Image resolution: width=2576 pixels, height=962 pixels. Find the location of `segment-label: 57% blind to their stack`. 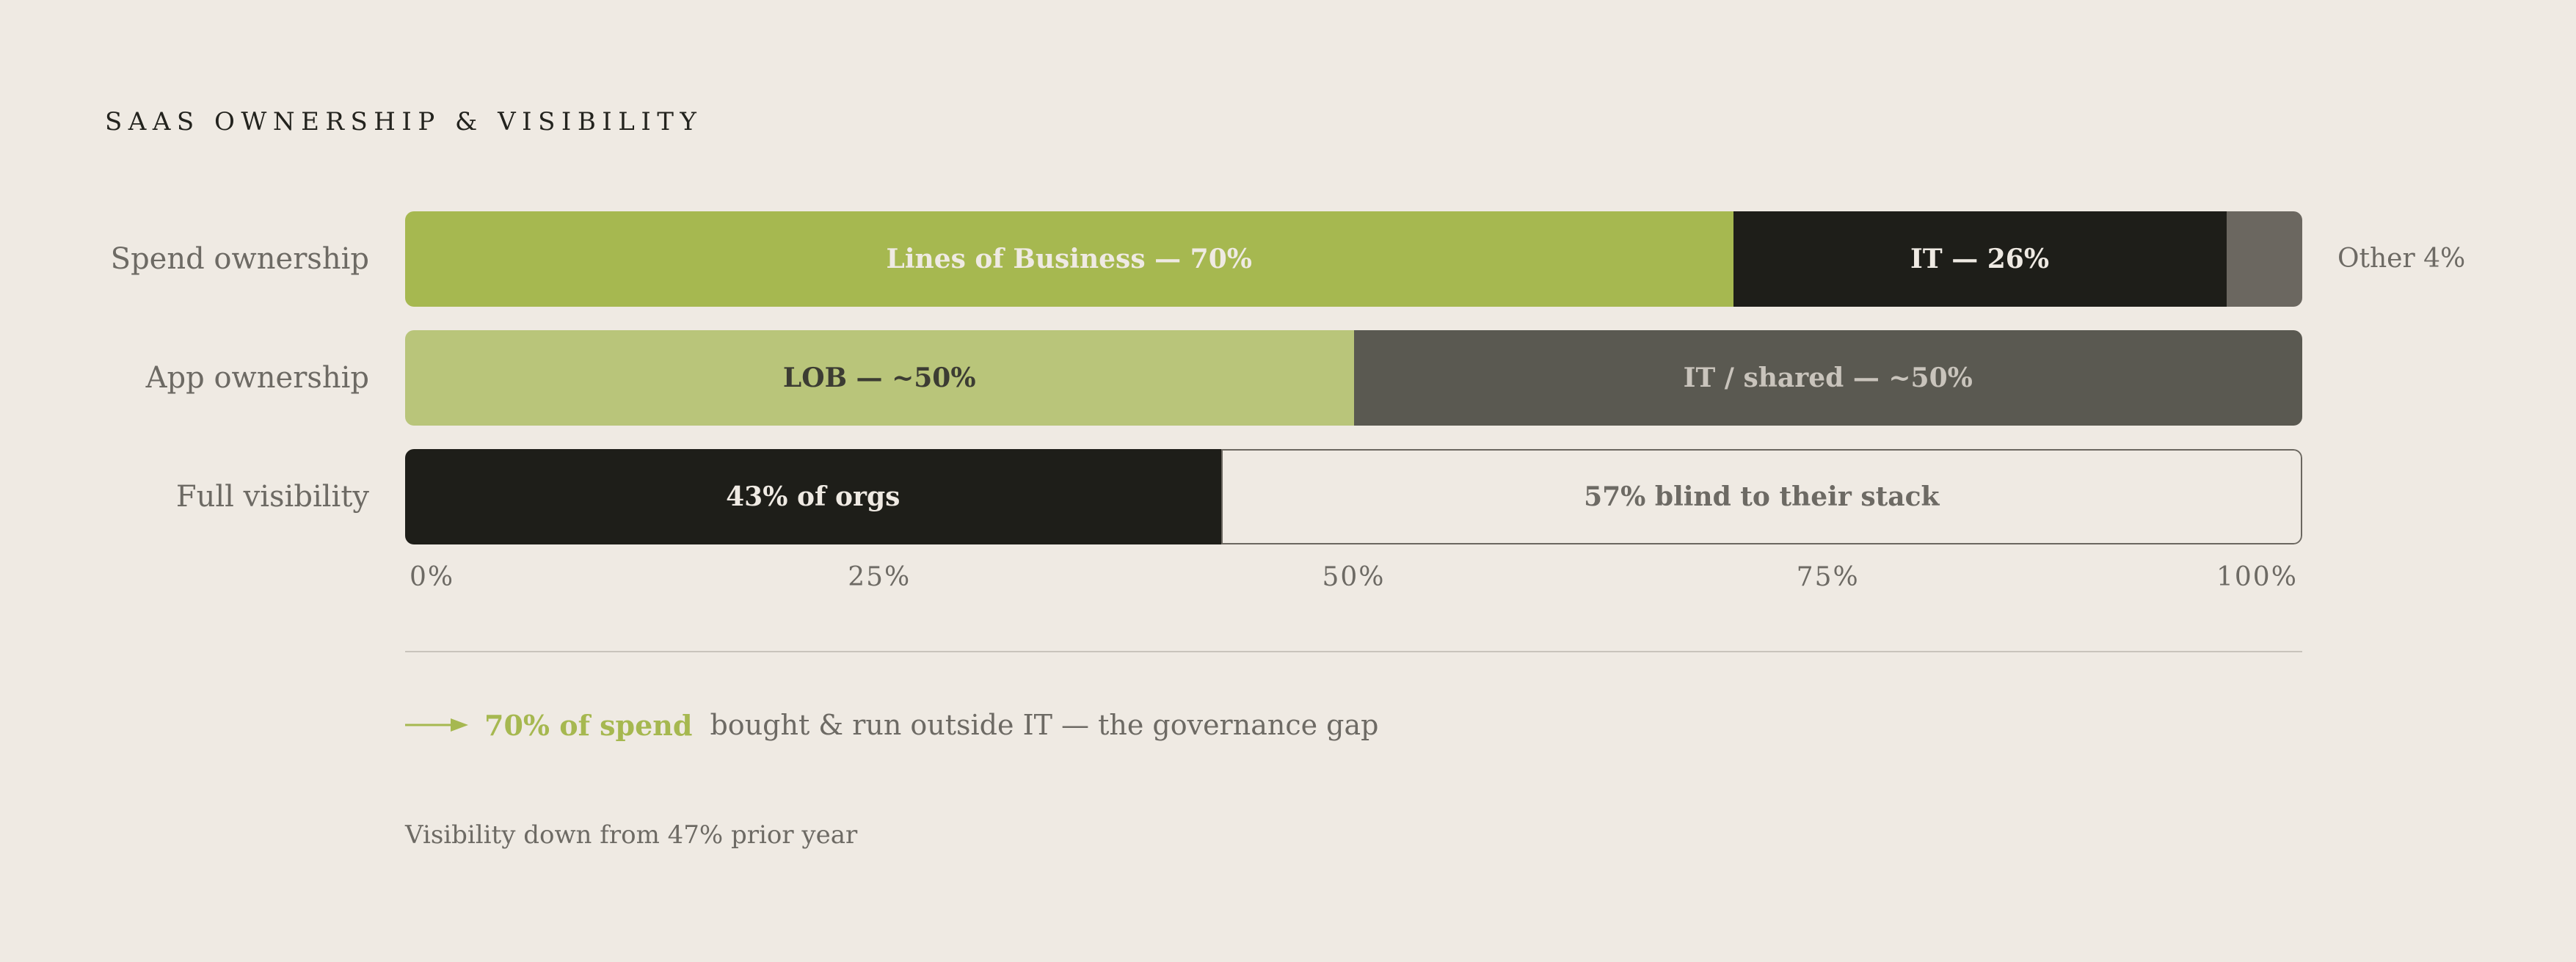

segment-label: 57% blind to their stack is located at coordinates (1762, 496).